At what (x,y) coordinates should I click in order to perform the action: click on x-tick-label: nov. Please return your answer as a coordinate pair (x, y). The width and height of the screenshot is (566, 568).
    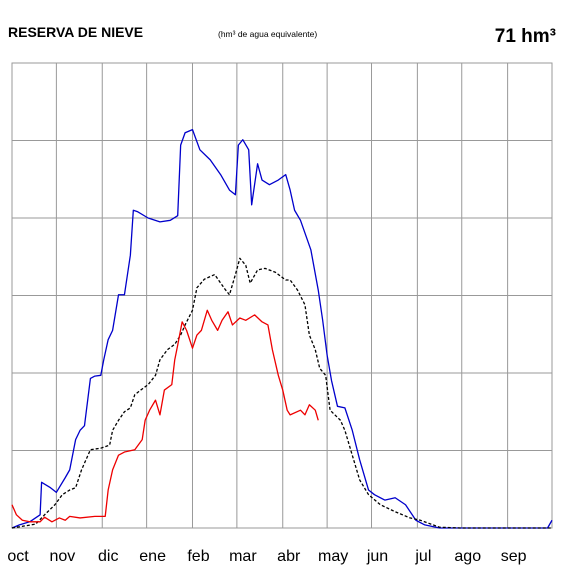
    Looking at the image, I should click on (62, 556).